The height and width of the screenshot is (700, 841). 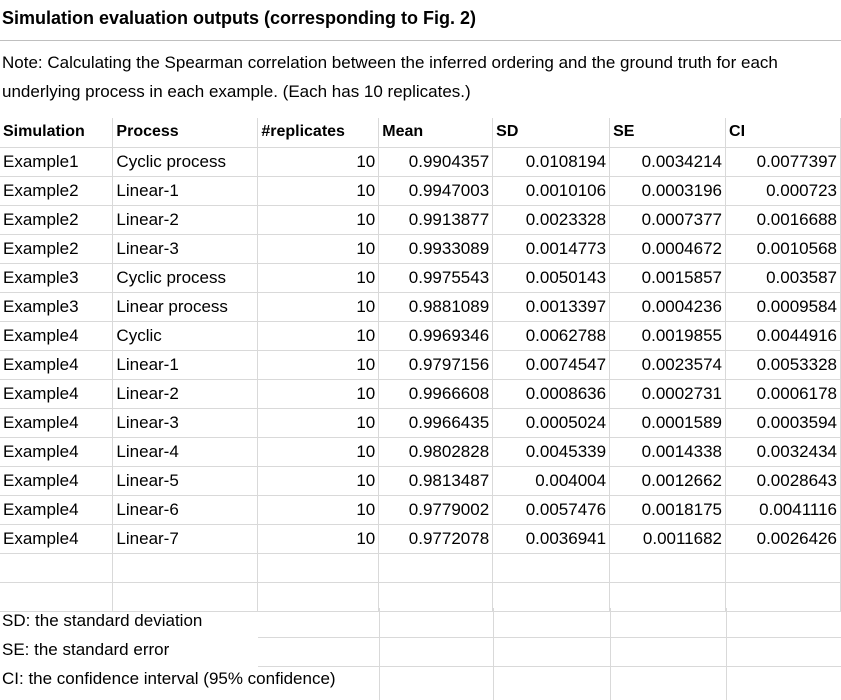 I want to click on cell-sd: 0.0023328, so click(x=551, y=220).